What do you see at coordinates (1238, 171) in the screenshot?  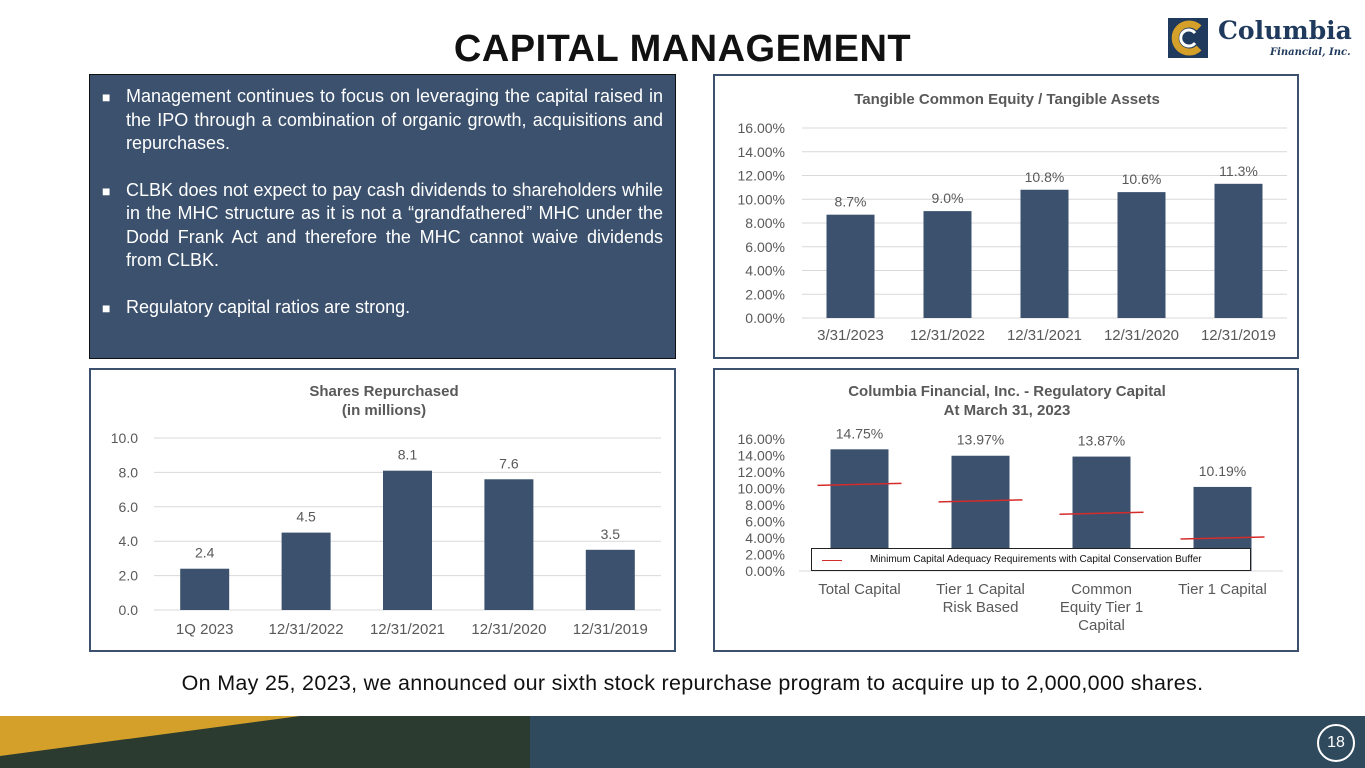 I see `data-label: 11.3%` at bounding box center [1238, 171].